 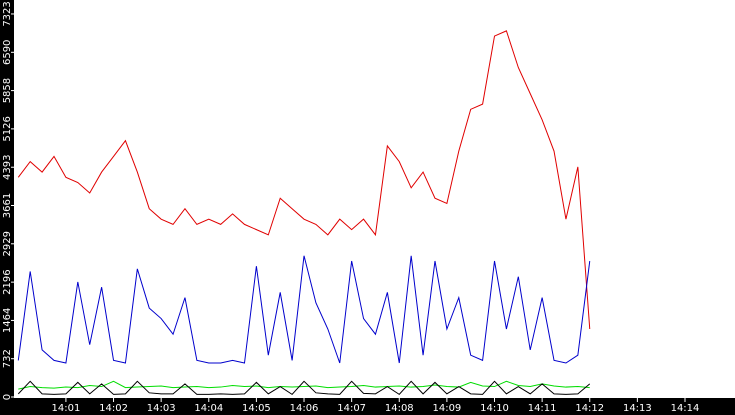 What do you see at coordinates (7, 397) in the screenshot?
I see `y-tick-label: 0` at bounding box center [7, 397].